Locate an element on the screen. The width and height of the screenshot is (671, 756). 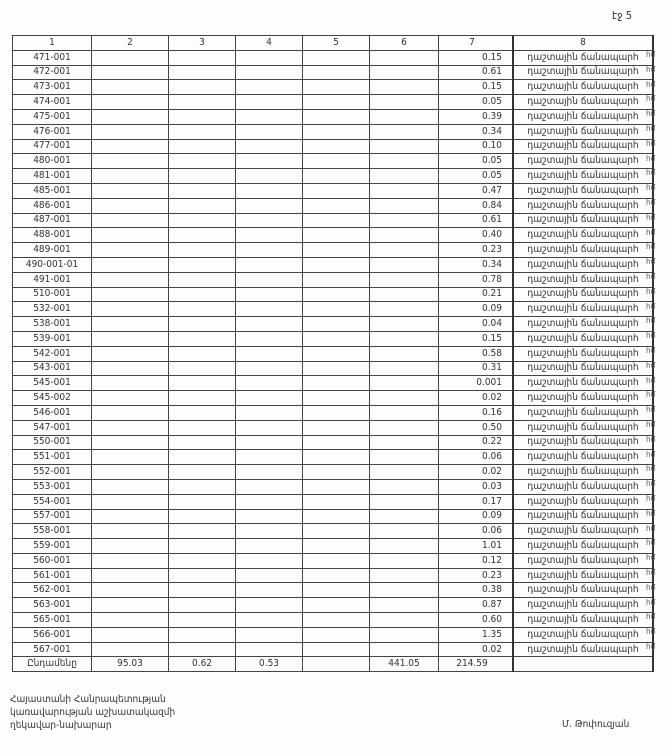
footer-line: Հայաստանի Հանրապետության is located at coordinates (88, 699).